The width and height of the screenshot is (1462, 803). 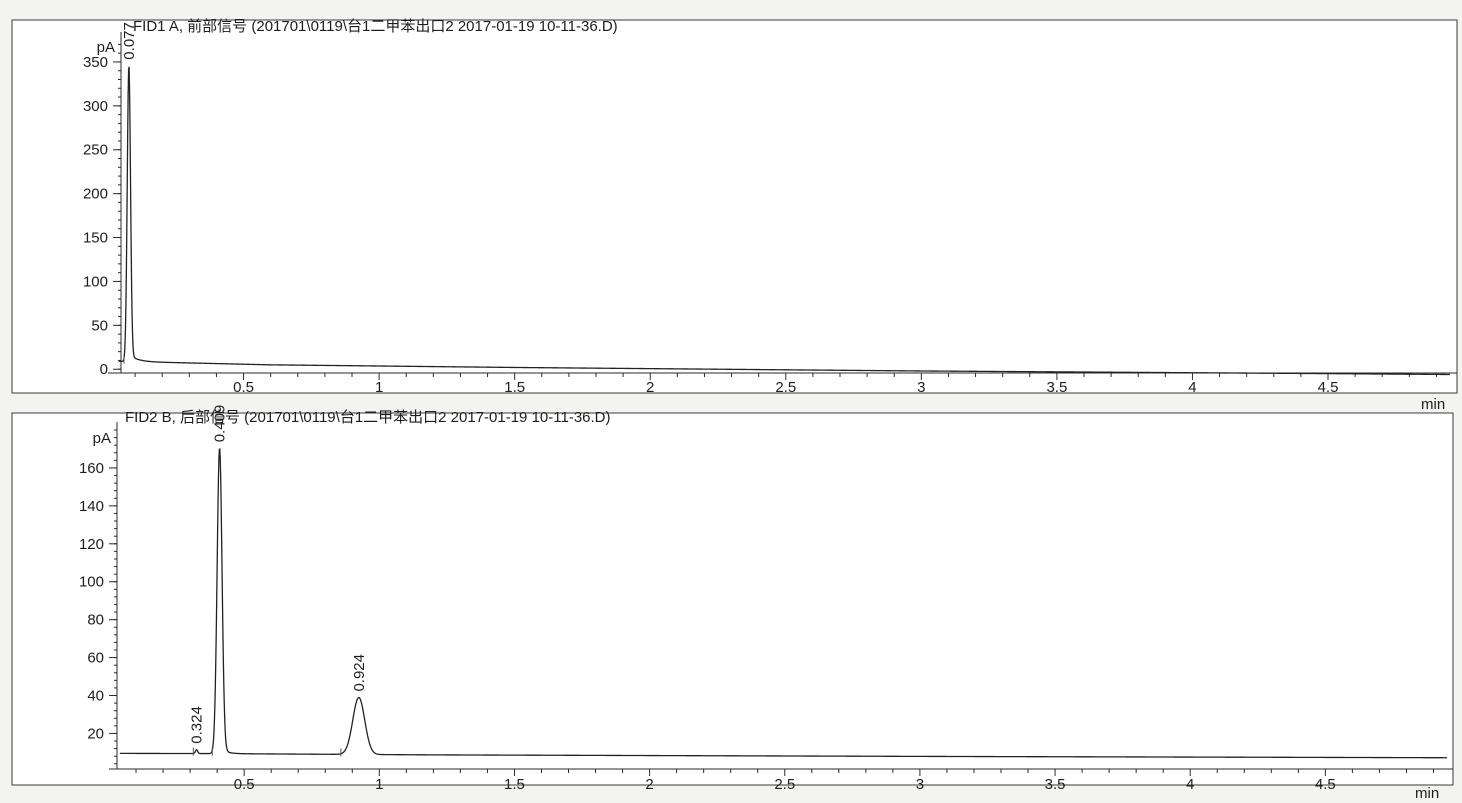 I want to click on y-tick-label: 140, so click(x=91, y=506).